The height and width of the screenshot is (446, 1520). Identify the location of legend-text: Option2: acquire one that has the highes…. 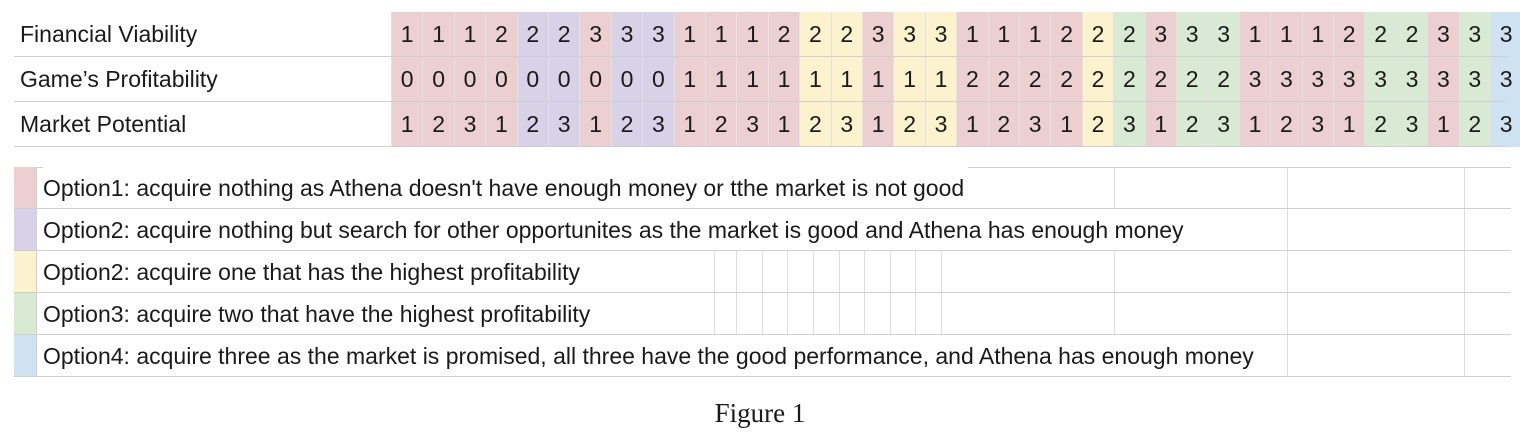
(314, 272).